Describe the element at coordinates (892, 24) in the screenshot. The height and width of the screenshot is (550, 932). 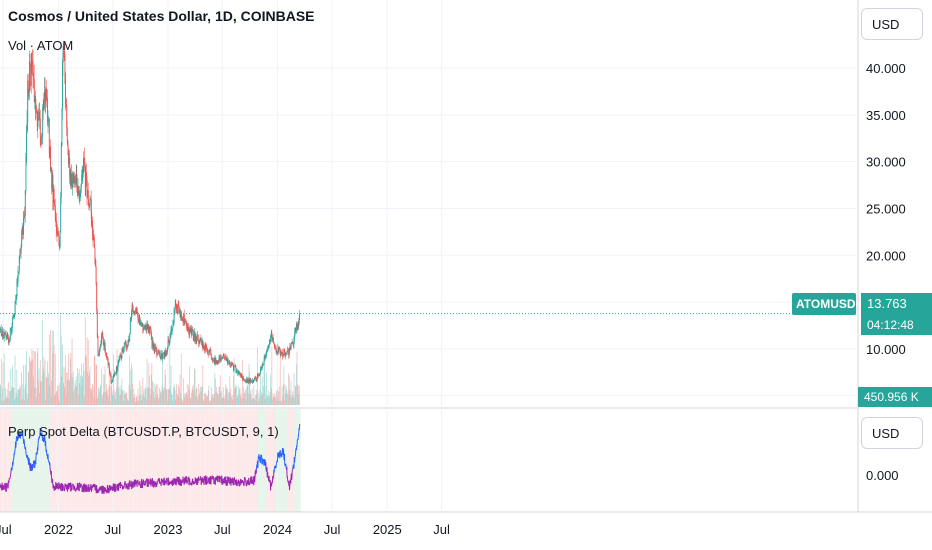
I see `price-currency-button: USD` at that location.